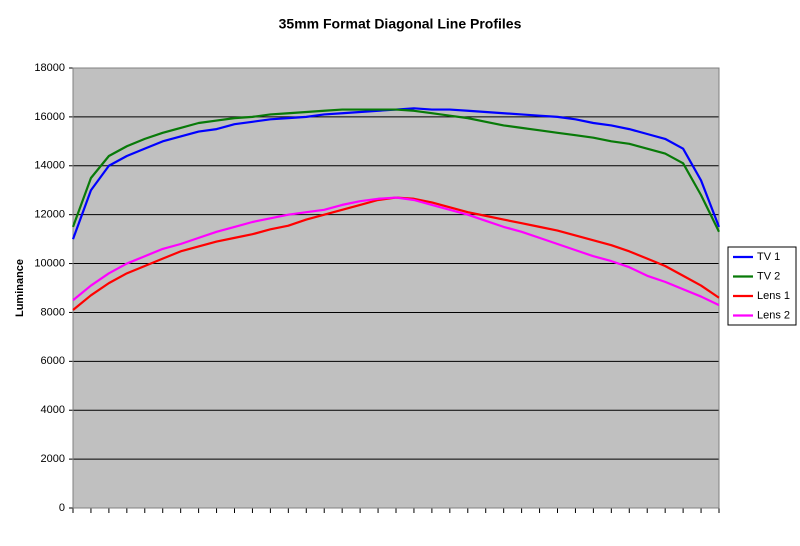  I want to click on legend-label: Lens 2, so click(773, 315).